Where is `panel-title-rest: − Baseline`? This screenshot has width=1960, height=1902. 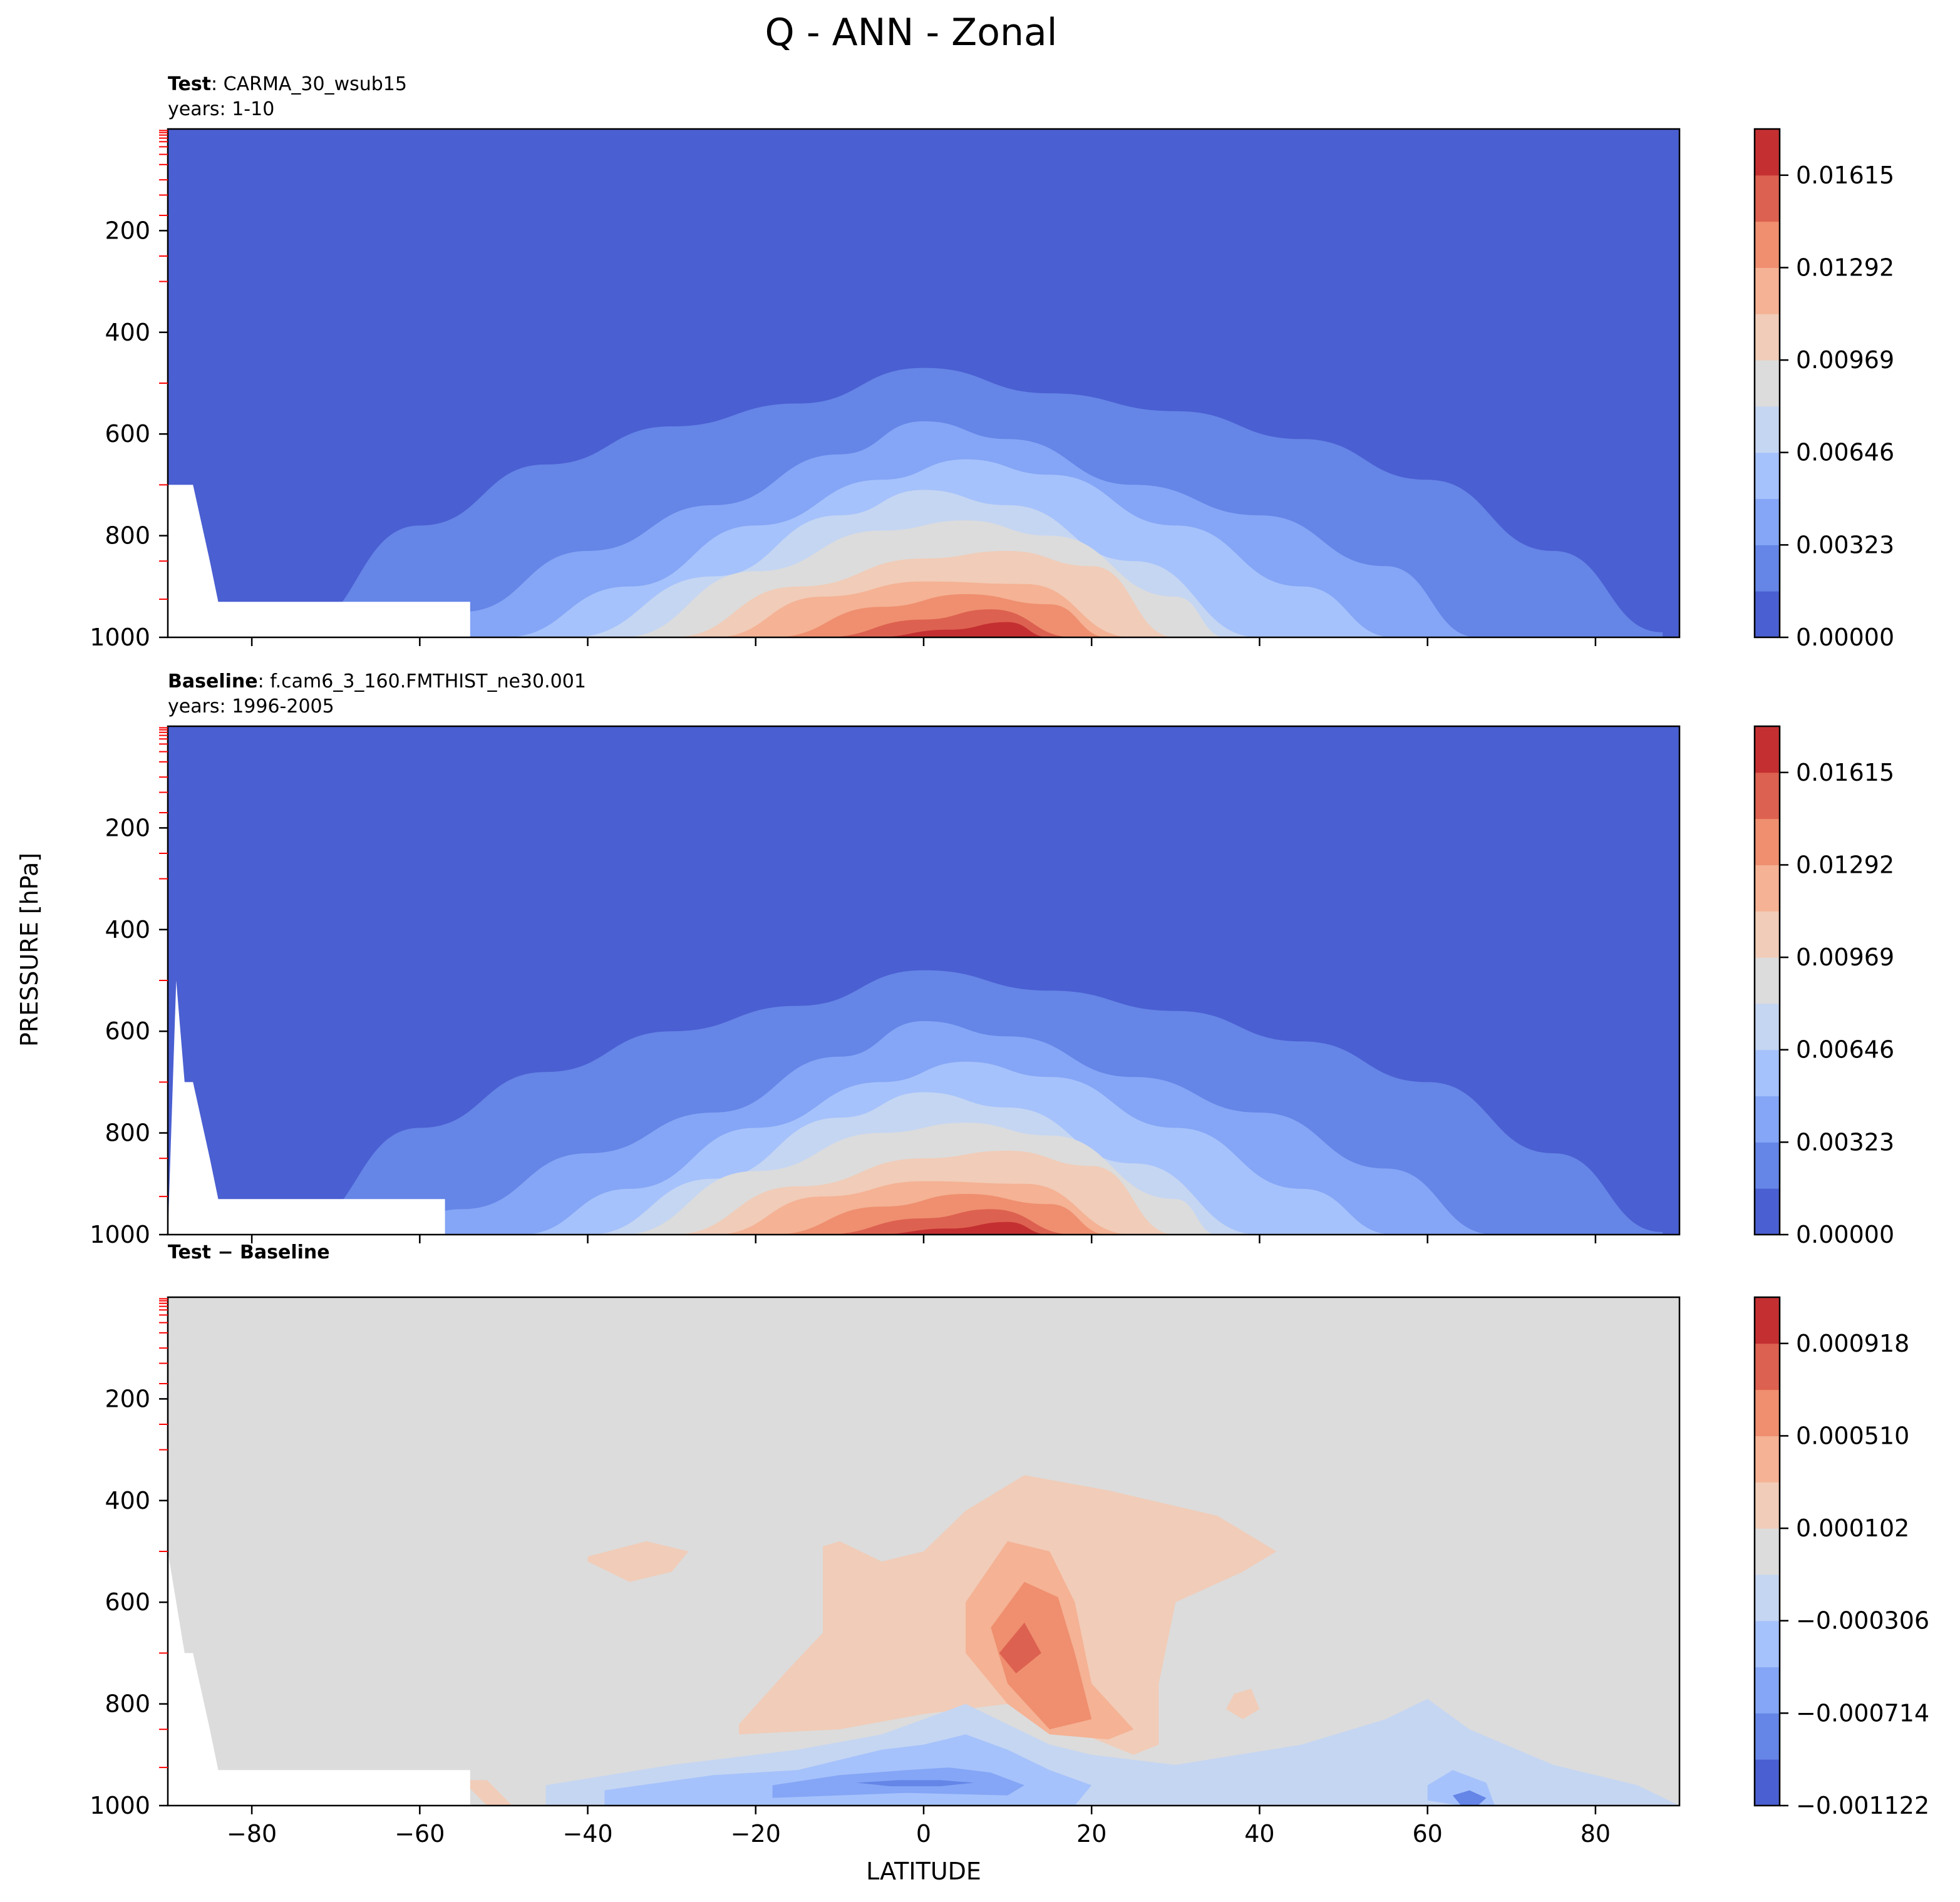
panel-title-rest: − Baseline is located at coordinates (270, 1252).